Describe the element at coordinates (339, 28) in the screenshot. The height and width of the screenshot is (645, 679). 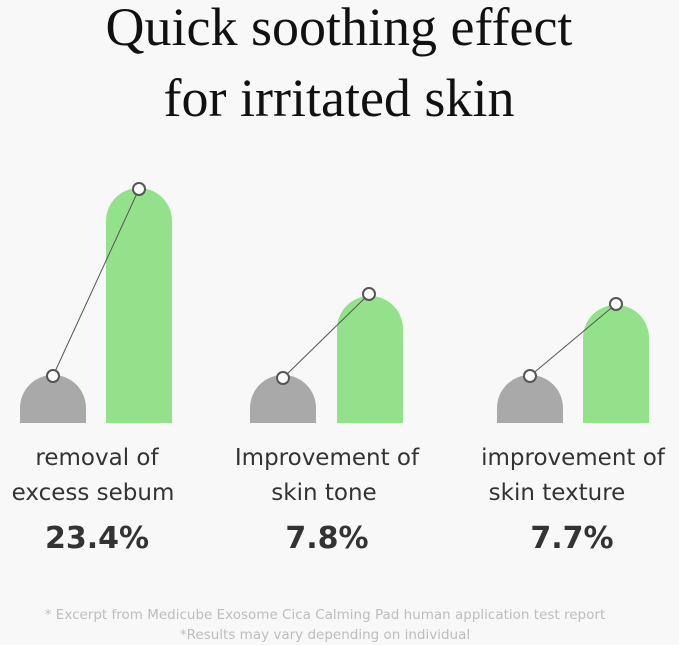
I see `title-line: Quick soothing effect` at that location.